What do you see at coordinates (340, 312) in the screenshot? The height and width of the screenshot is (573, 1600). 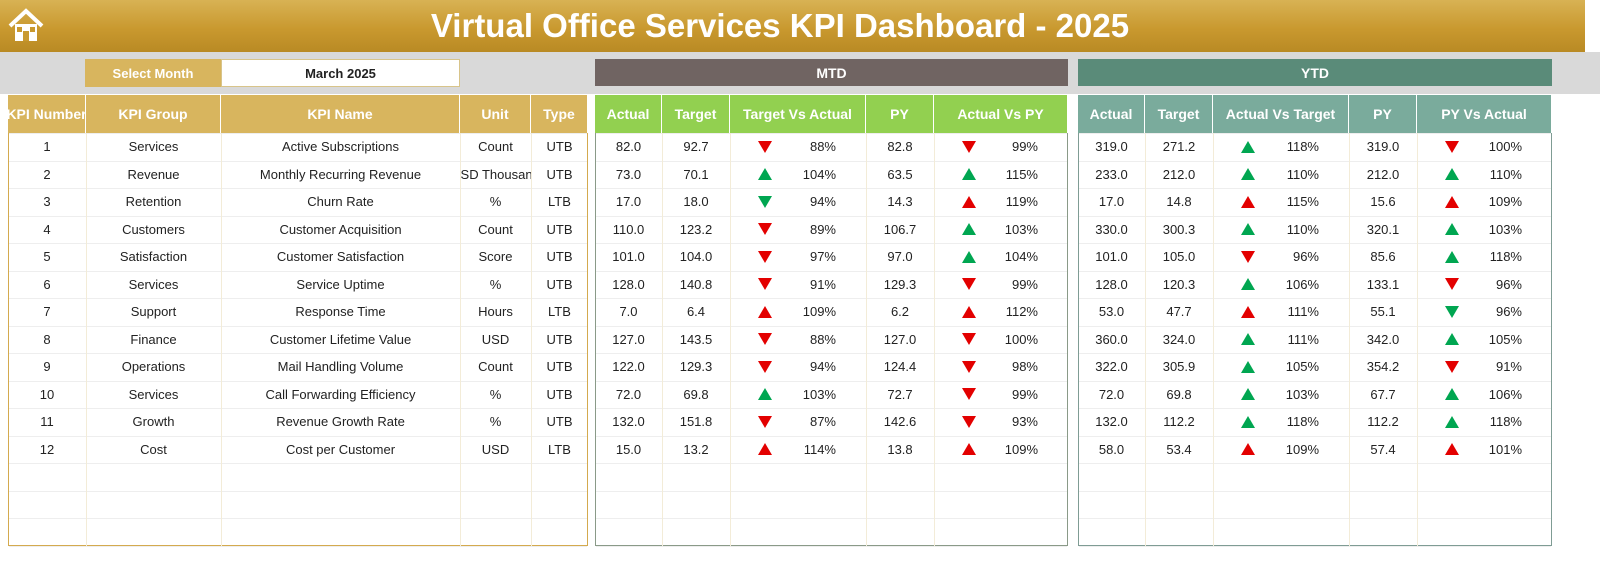 I see `table-cell: Response Time` at bounding box center [340, 312].